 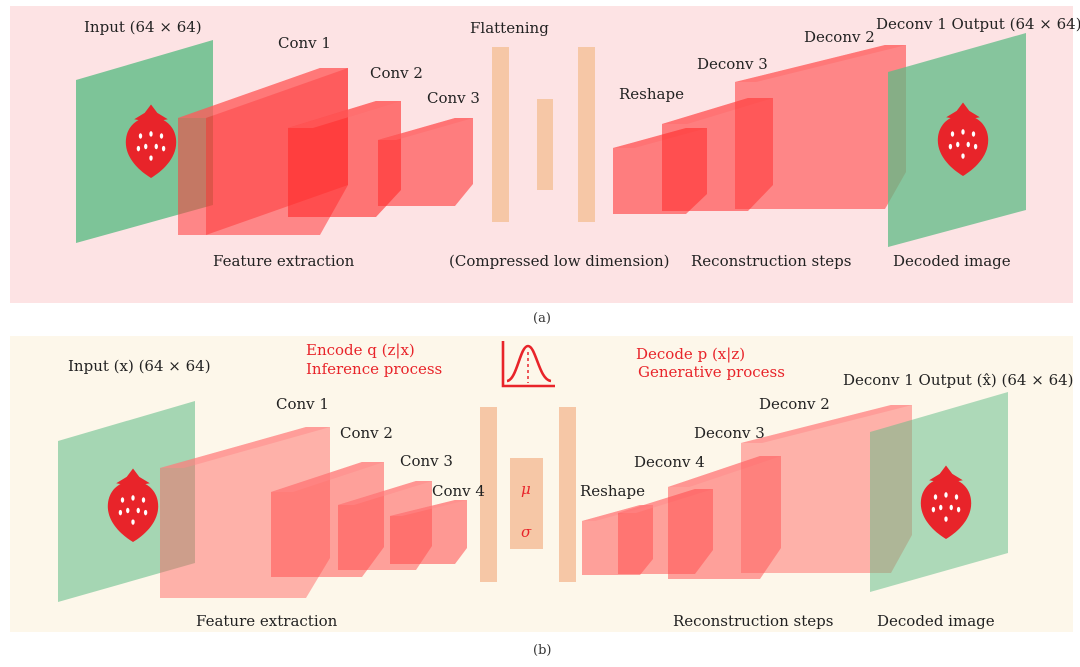 I want to click on flatten-bar-center, so click(x=545, y=144).